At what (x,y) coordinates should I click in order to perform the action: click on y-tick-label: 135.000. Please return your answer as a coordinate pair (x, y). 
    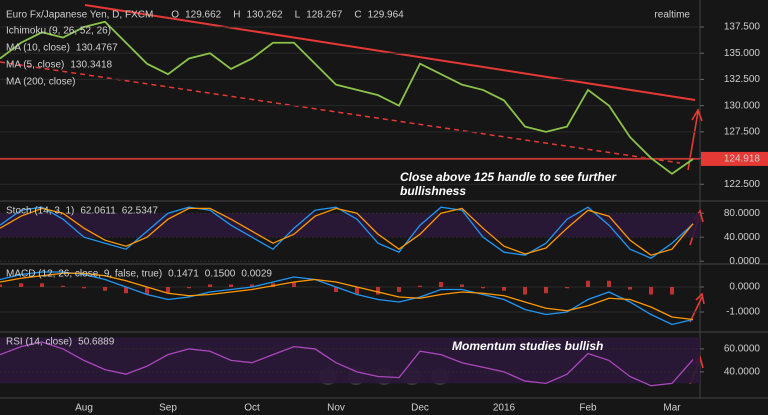
    Looking at the image, I should click on (742, 53).